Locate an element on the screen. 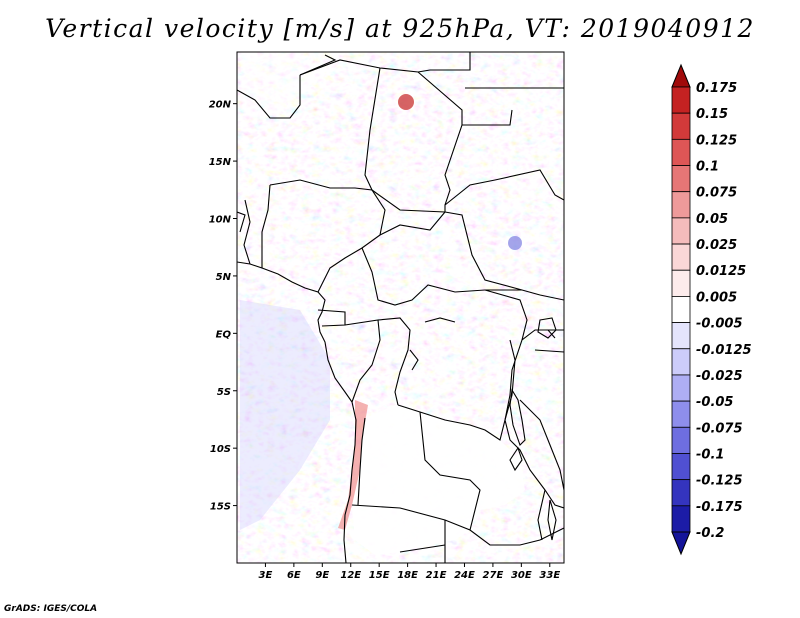  x-tick-label: 24E is located at coordinates (464, 575).